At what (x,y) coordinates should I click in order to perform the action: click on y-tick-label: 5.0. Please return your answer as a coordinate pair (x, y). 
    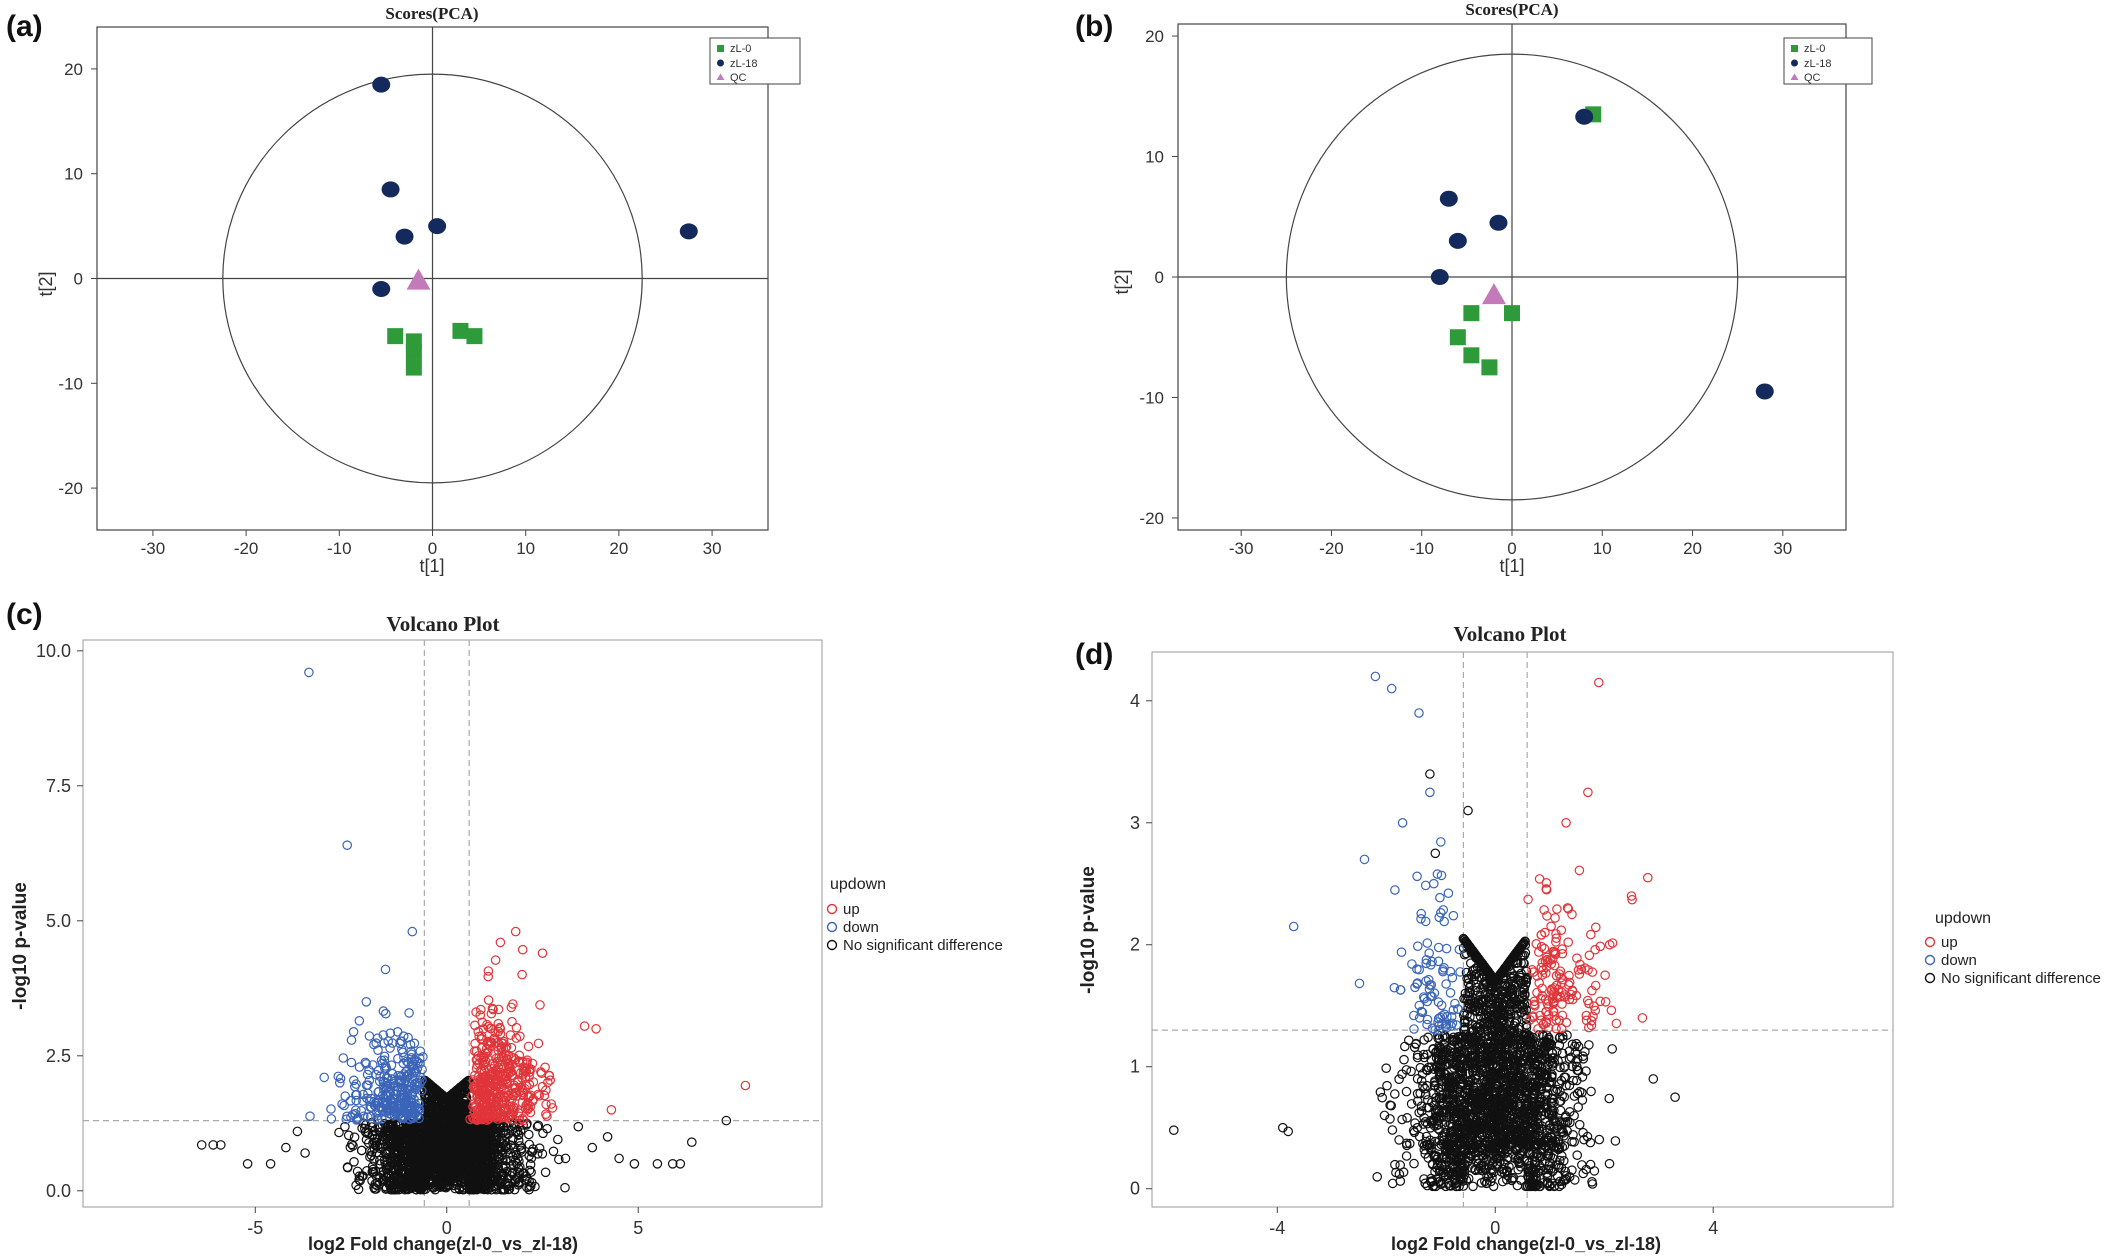
    Looking at the image, I should click on (58, 921).